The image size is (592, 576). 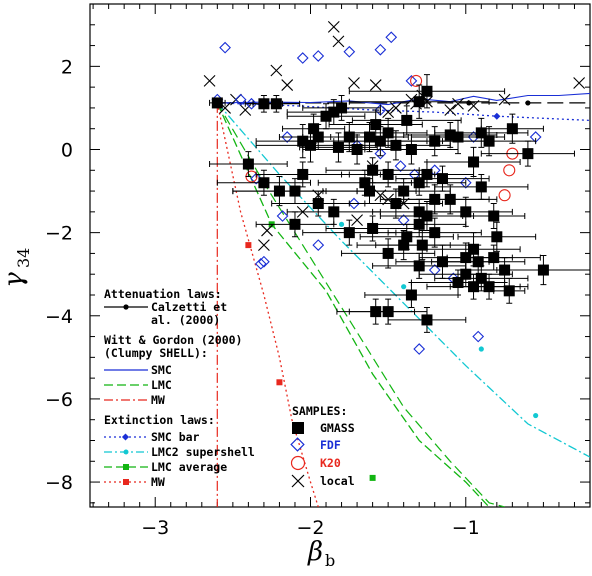 I want to click on legend-attenuation-heading: Attenuation laws:, so click(x=163, y=294).